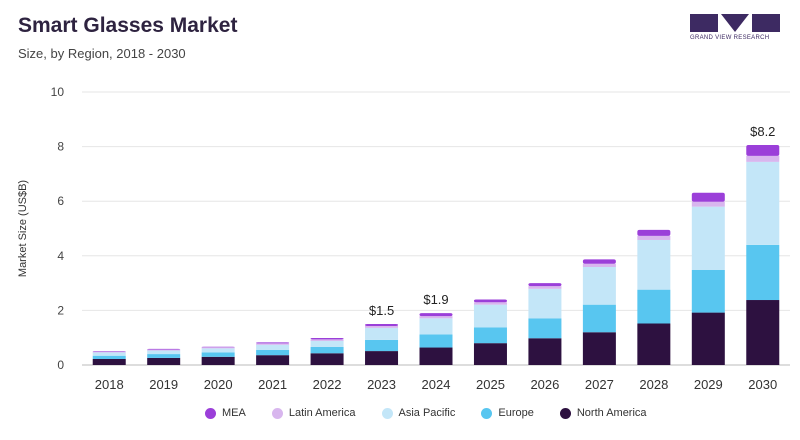 The image size is (800, 440). I want to click on y-tick-label: 0, so click(60, 365).